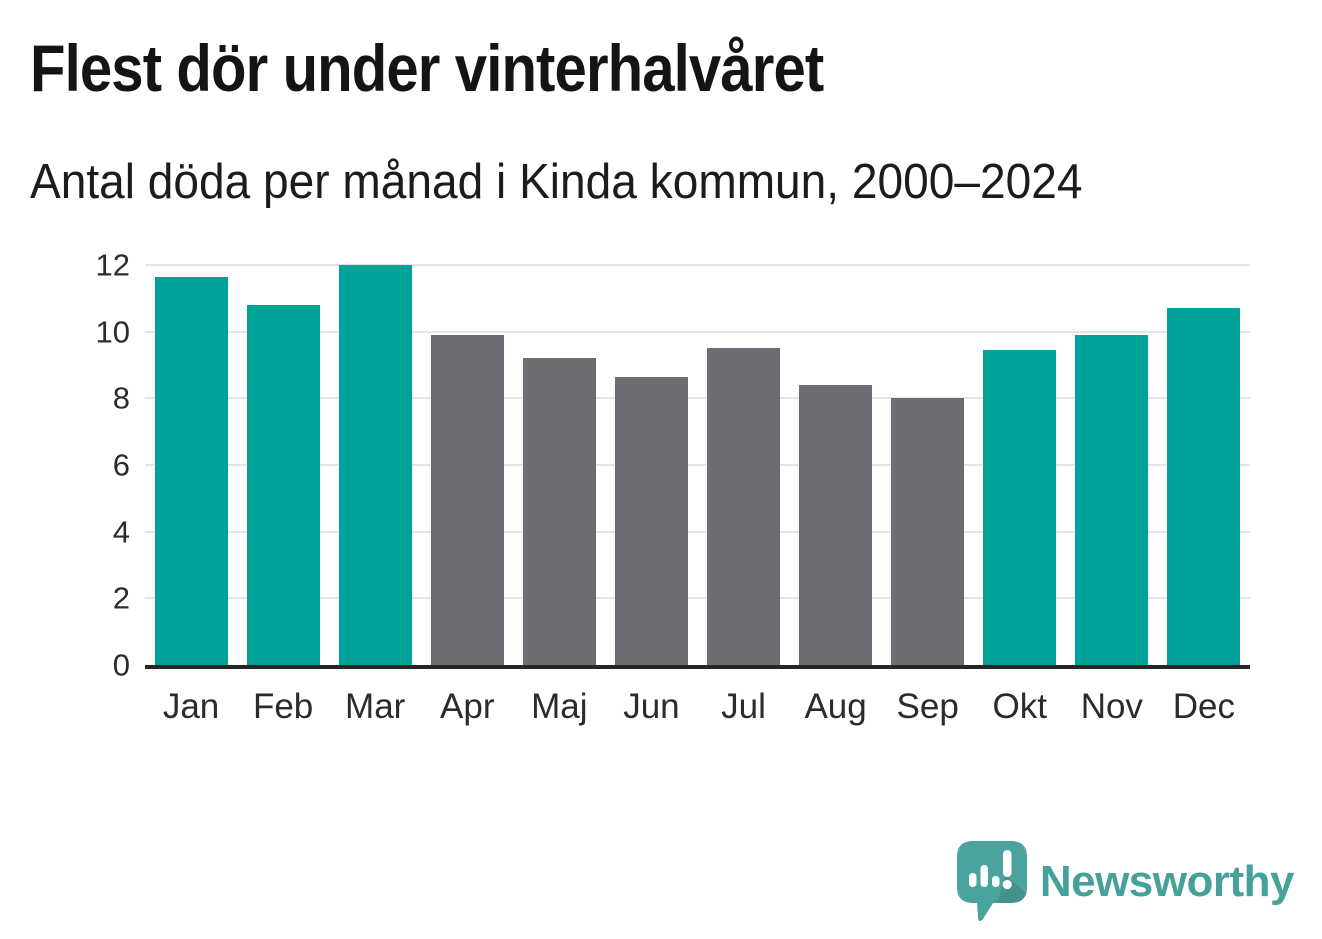 The width and height of the screenshot is (1322, 939). I want to click on chart-title: Flest dör under vinterhalvåret, so click(427, 68).